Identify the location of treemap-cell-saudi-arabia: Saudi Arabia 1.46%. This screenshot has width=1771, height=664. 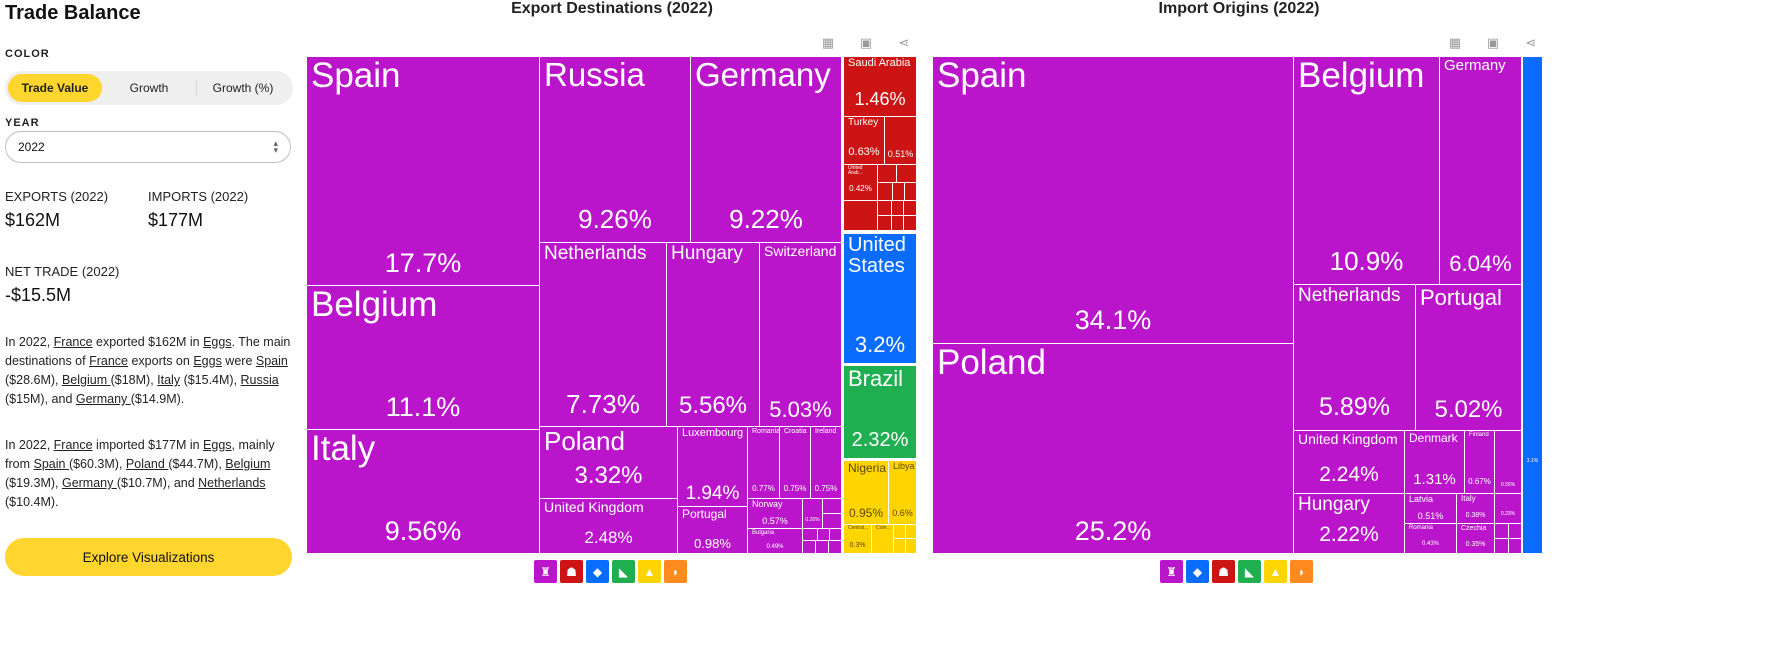
(880, 87).